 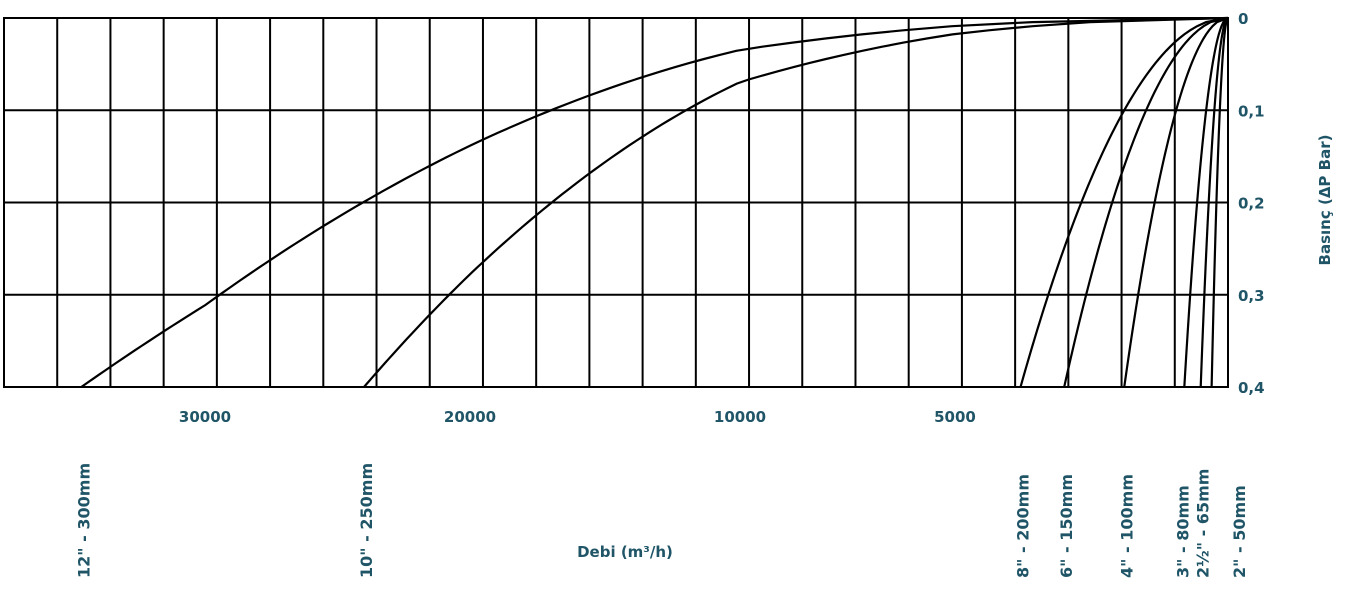 I want to click on series-label: 10" - 250mm, so click(x=366, y=520).